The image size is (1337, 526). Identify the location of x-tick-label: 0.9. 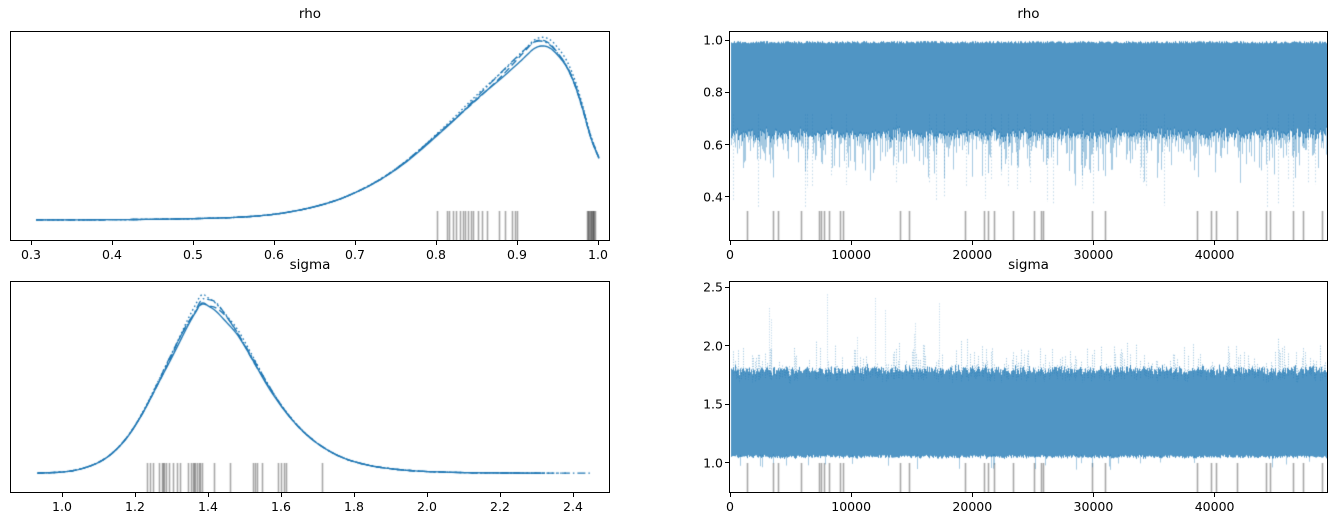
(517, 254).